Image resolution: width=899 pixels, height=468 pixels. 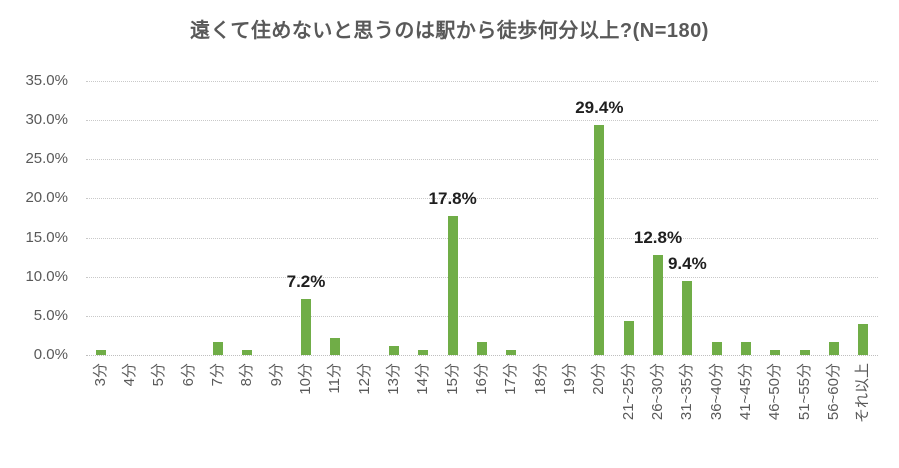 I want to click on x-axis-tick-label: 4分, so click(x=133, y=374).